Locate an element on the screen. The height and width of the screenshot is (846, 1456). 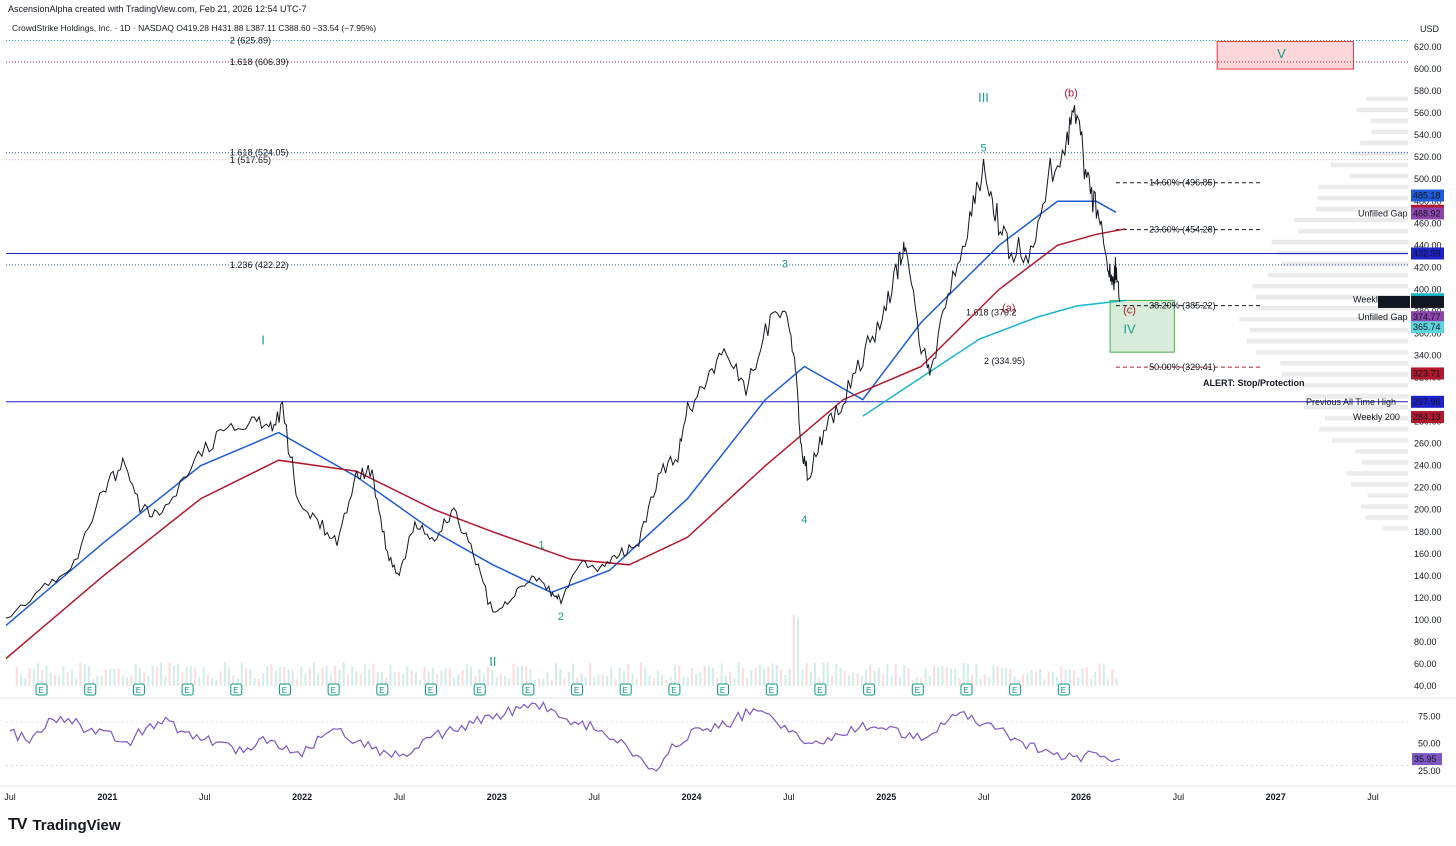
level-label: 1.236 (422.22) is located at coordinates (259, 265).